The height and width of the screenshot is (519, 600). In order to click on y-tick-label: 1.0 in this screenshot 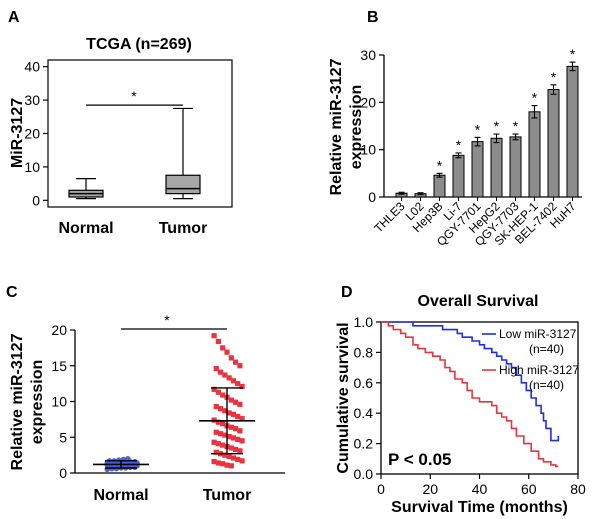, I will do `click(364, 322)`.